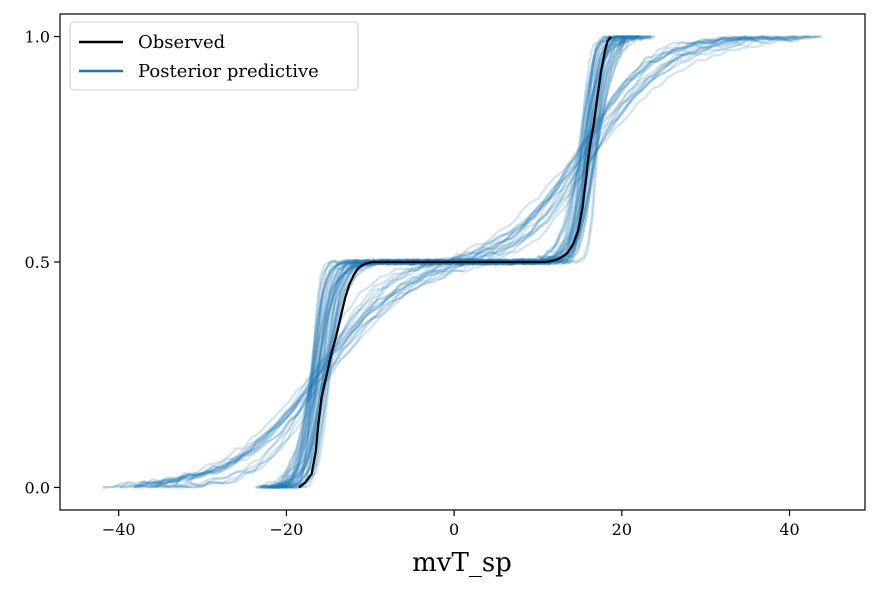 The width and height of the screenshot is (880, 592). Describe the element at coordinates (622, 529) in the screenshot. I see `x-tick-label: 20` at that location.